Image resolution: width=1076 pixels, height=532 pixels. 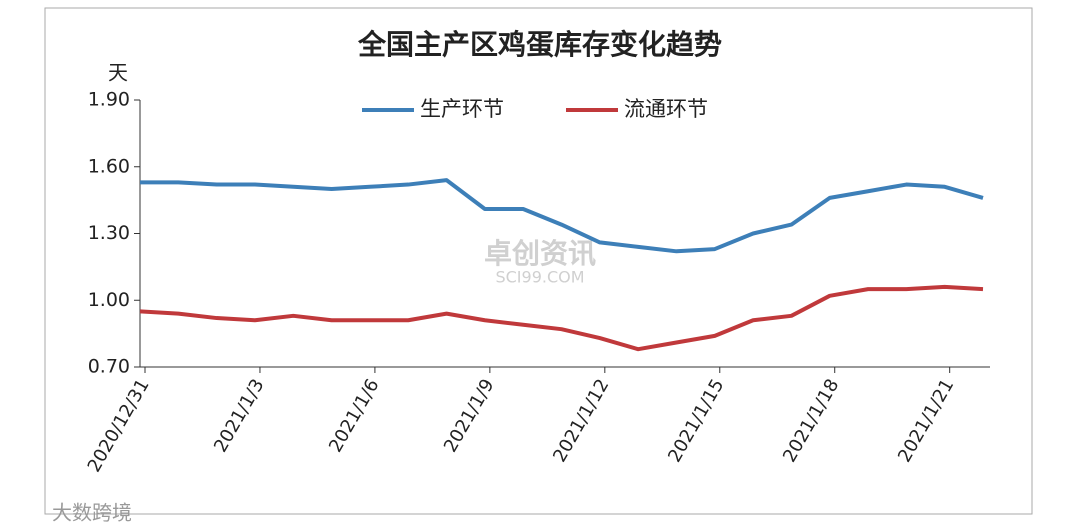 What do you see at coordinates (696, 421) in the screenshot?
I see `x-tick-label: 2021/1/15` at bounding box center [696, 421].